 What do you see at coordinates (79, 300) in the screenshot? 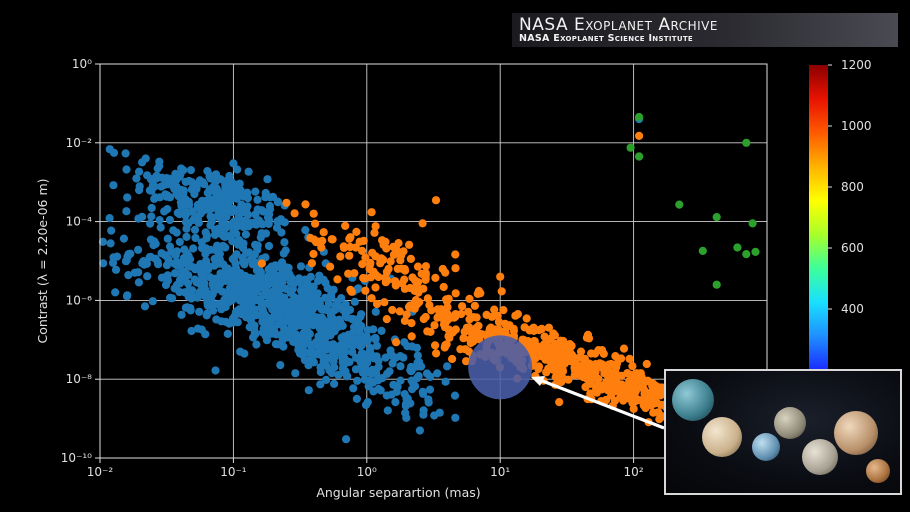
I see `y-tick-label: 10⁻⁶` at bounding box center [79, 300].